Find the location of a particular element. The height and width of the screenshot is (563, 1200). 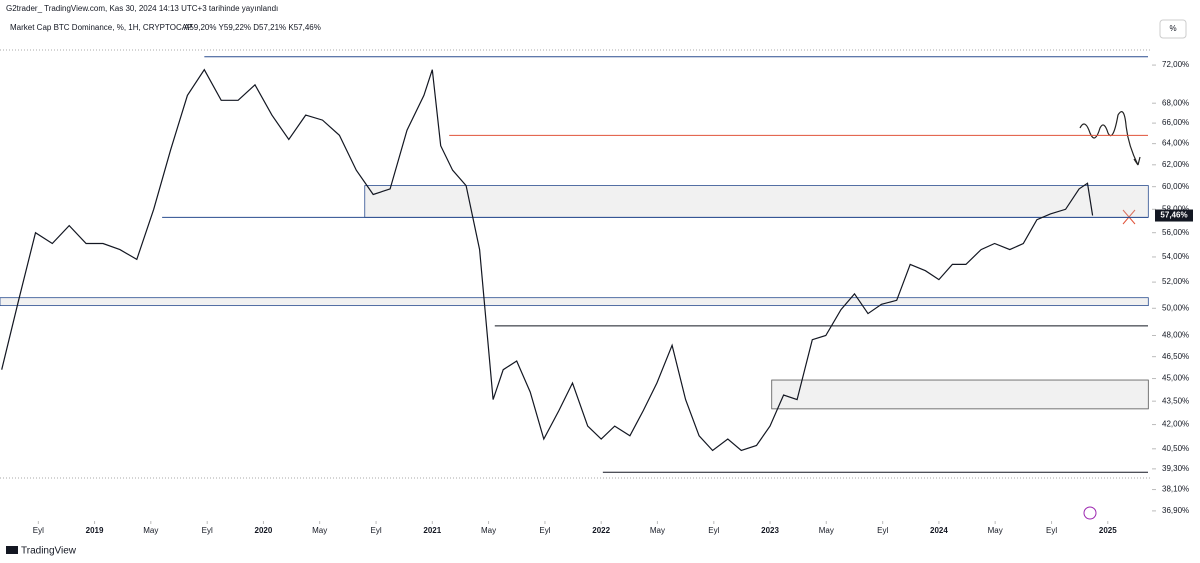

x-tick-label: 2024 is located at coordinates (939, 530).